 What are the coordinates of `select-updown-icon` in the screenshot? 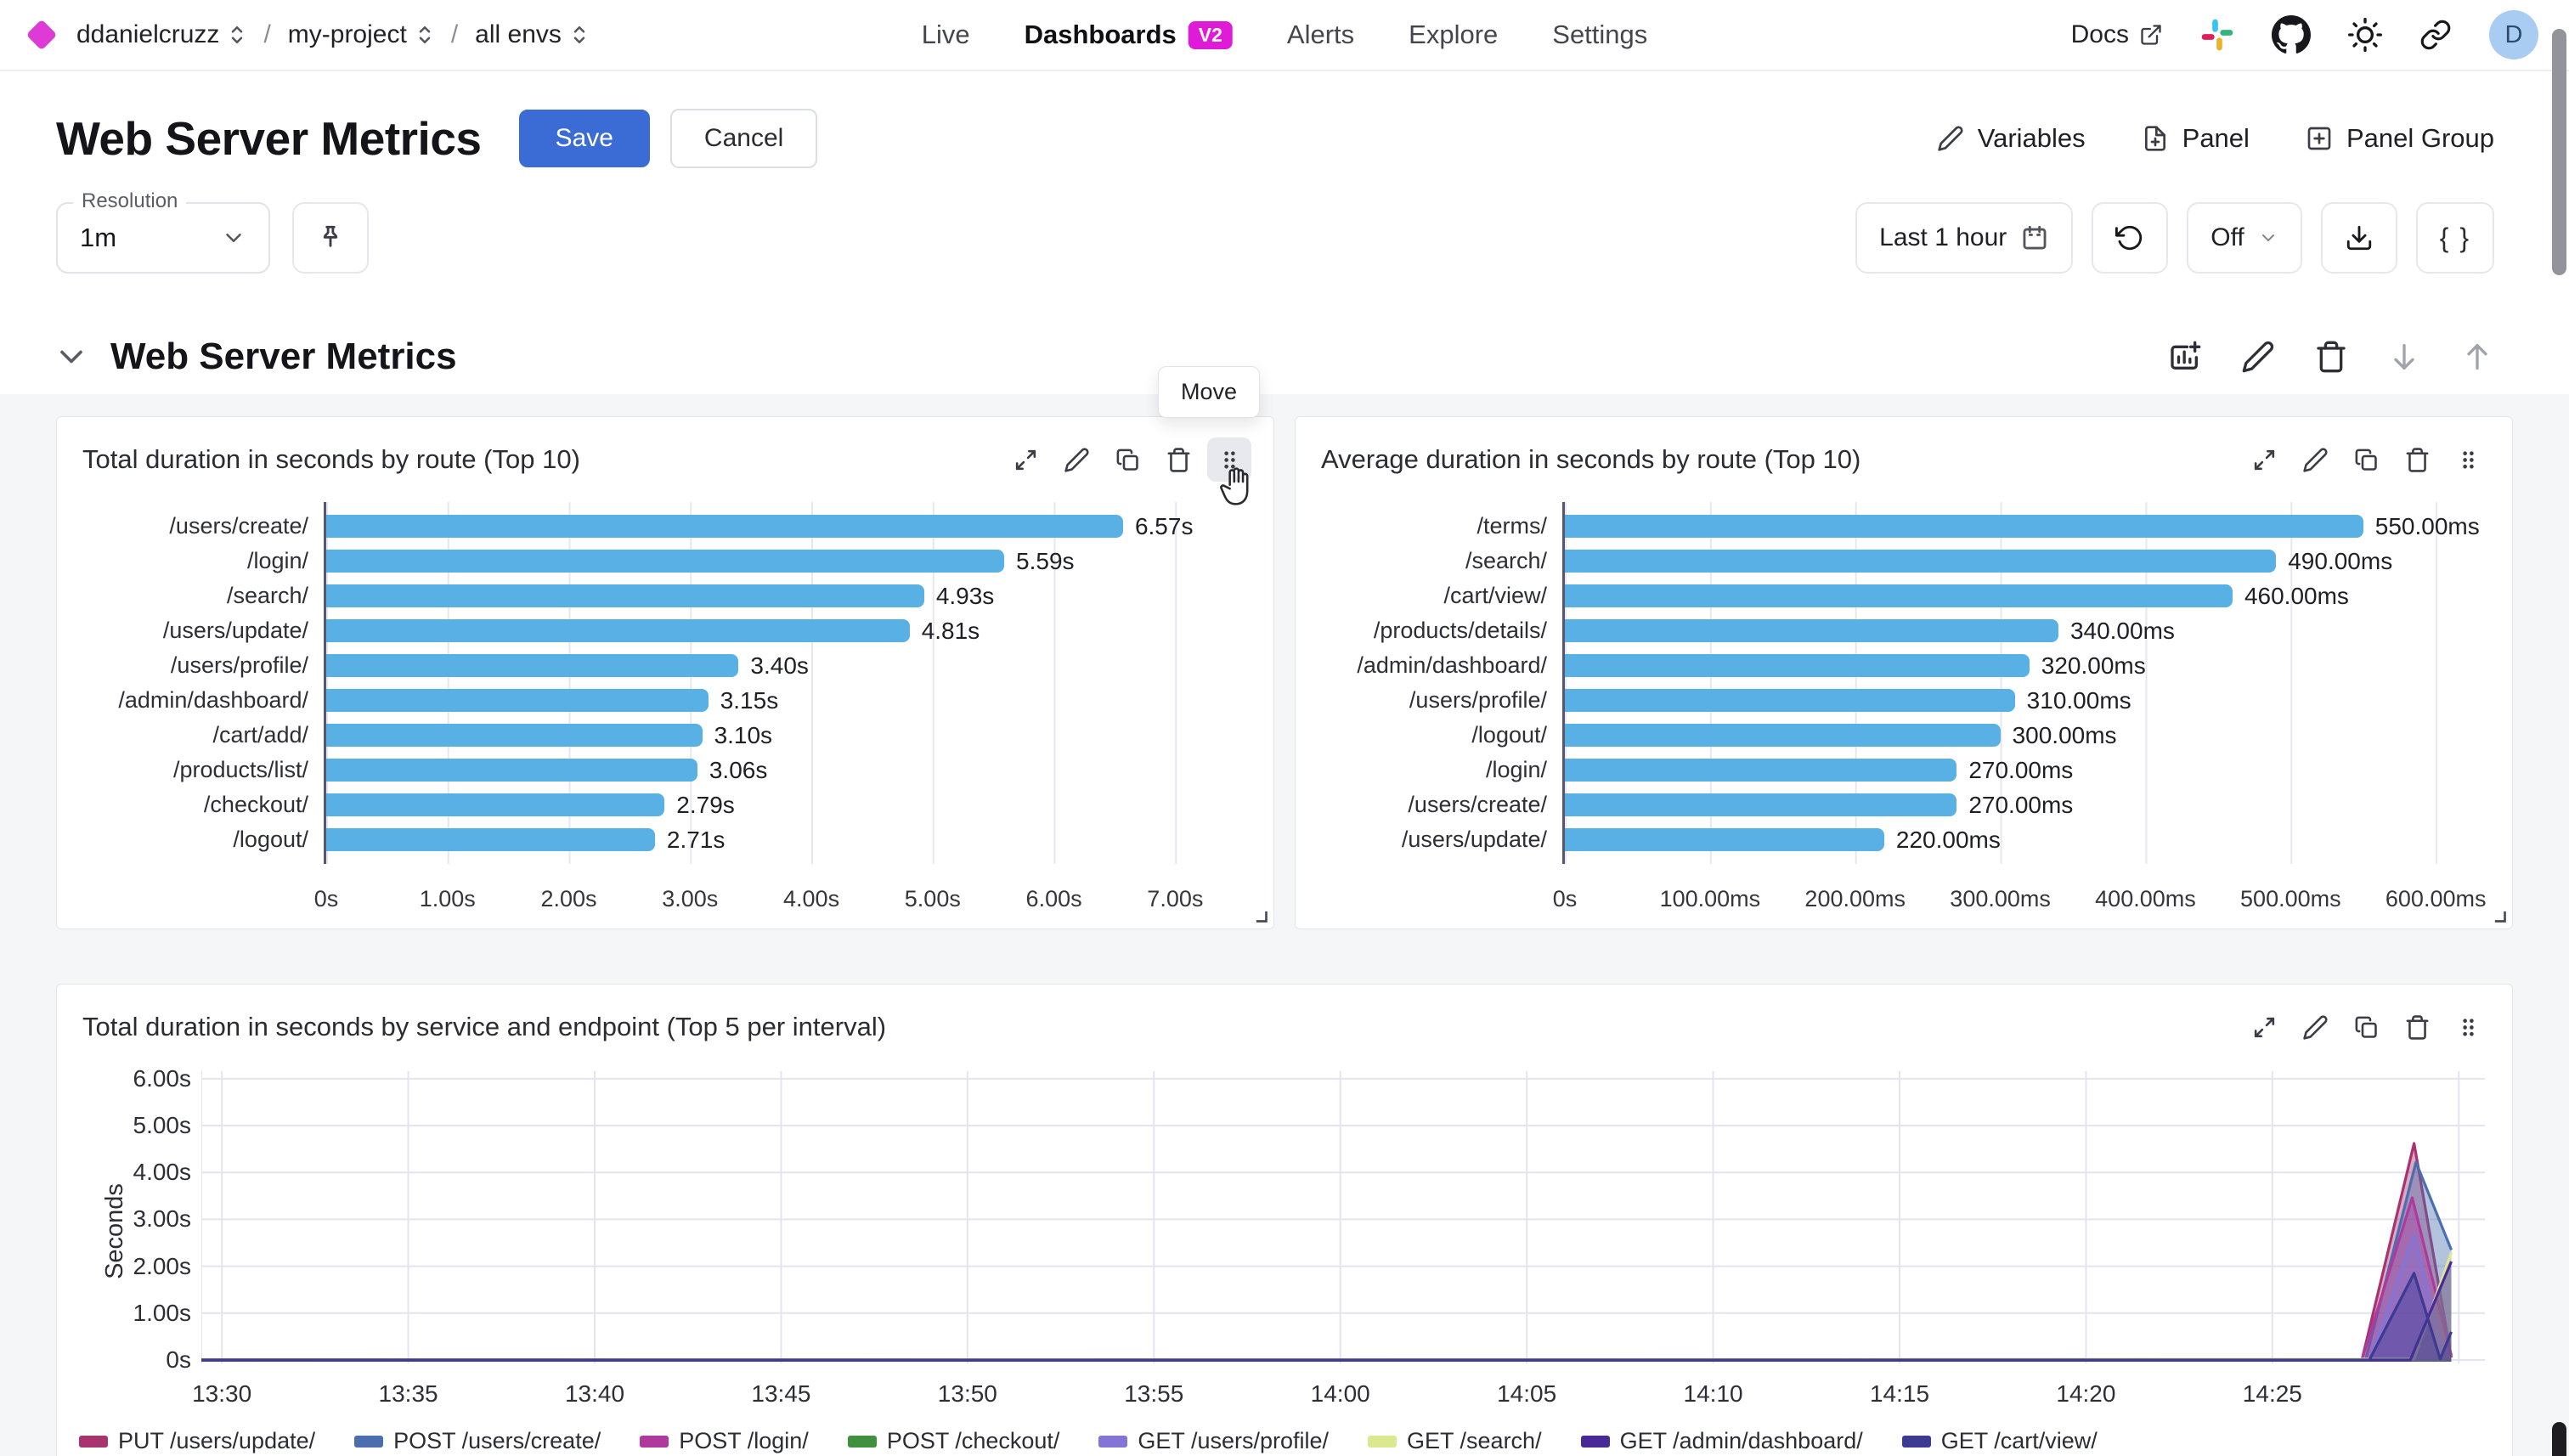 It's located at (425, 35).